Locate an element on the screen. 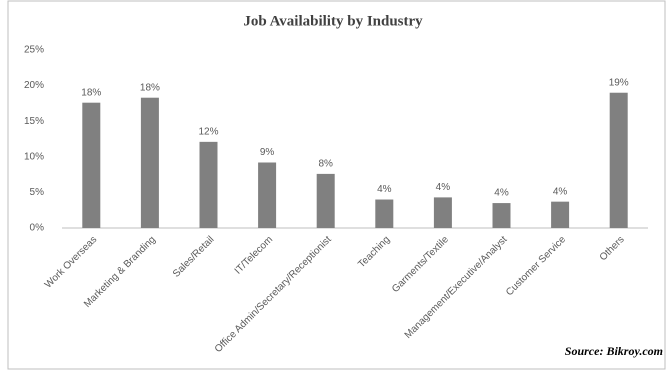 This screenshot has width=667, height=372. y-tick-label: 25% is located at coordinates (34, 50).